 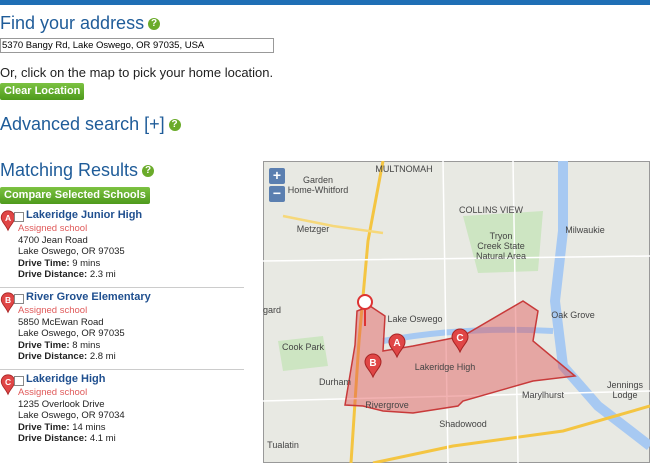 What do you see at coordinates (283, 445) in the screenshot?
I see `map-label: Tualatin` at bounding box center [283, 445].